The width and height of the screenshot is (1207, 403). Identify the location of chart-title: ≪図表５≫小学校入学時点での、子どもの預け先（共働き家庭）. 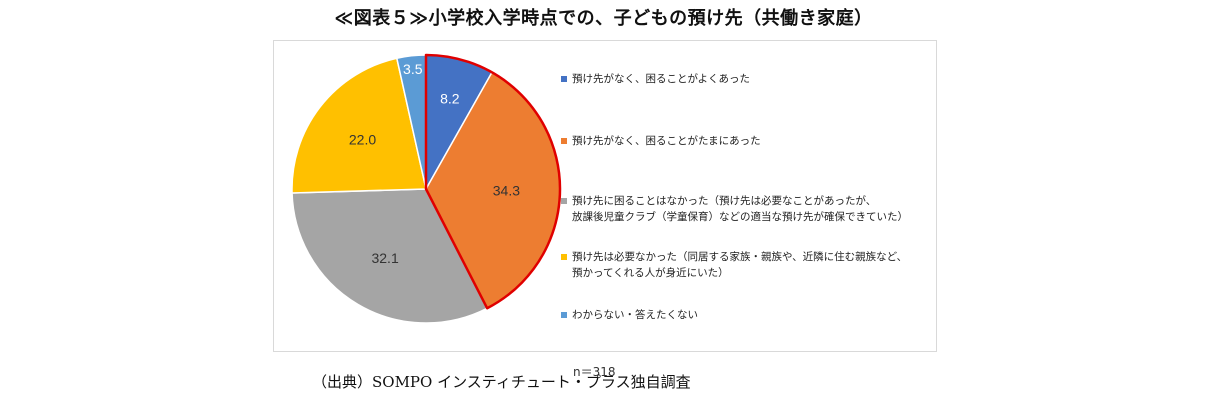
(603, 18).